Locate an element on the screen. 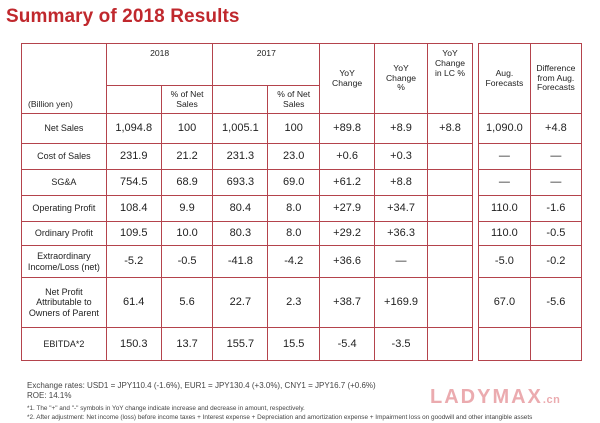 The image size is (600, 423). diff-forecast-cell: -1.6 is located at coordinates (556, 208).